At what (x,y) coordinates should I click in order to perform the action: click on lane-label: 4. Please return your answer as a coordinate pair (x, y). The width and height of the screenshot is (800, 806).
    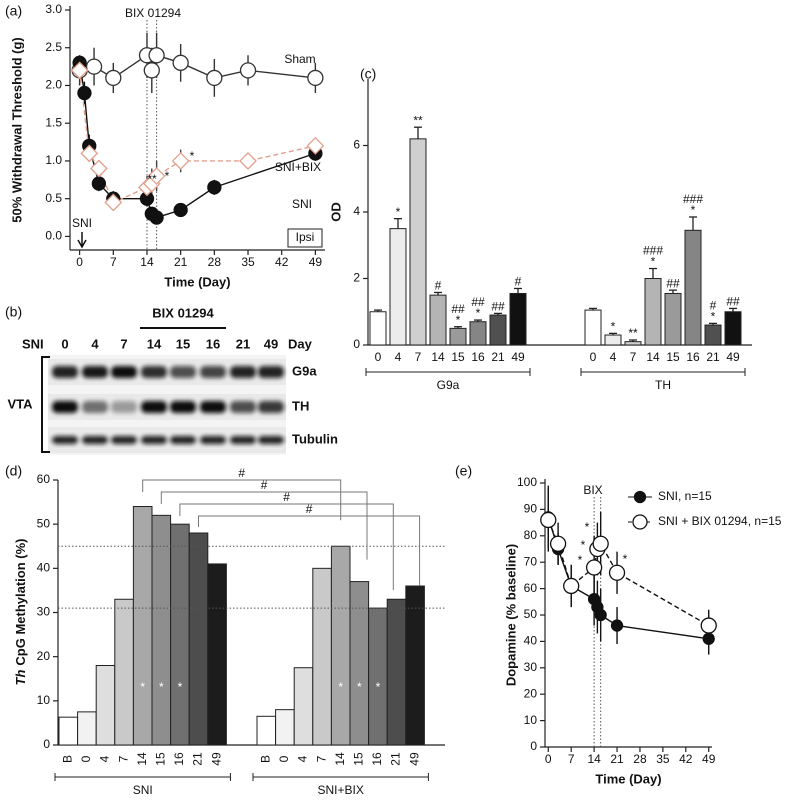
    Looking at the image, I should click on (95, 343).